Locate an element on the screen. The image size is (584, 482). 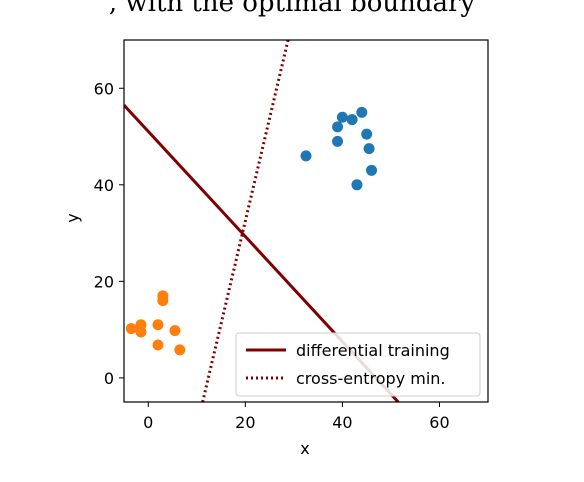
x-tick-label: 60 is located at coordinates (439, 422).